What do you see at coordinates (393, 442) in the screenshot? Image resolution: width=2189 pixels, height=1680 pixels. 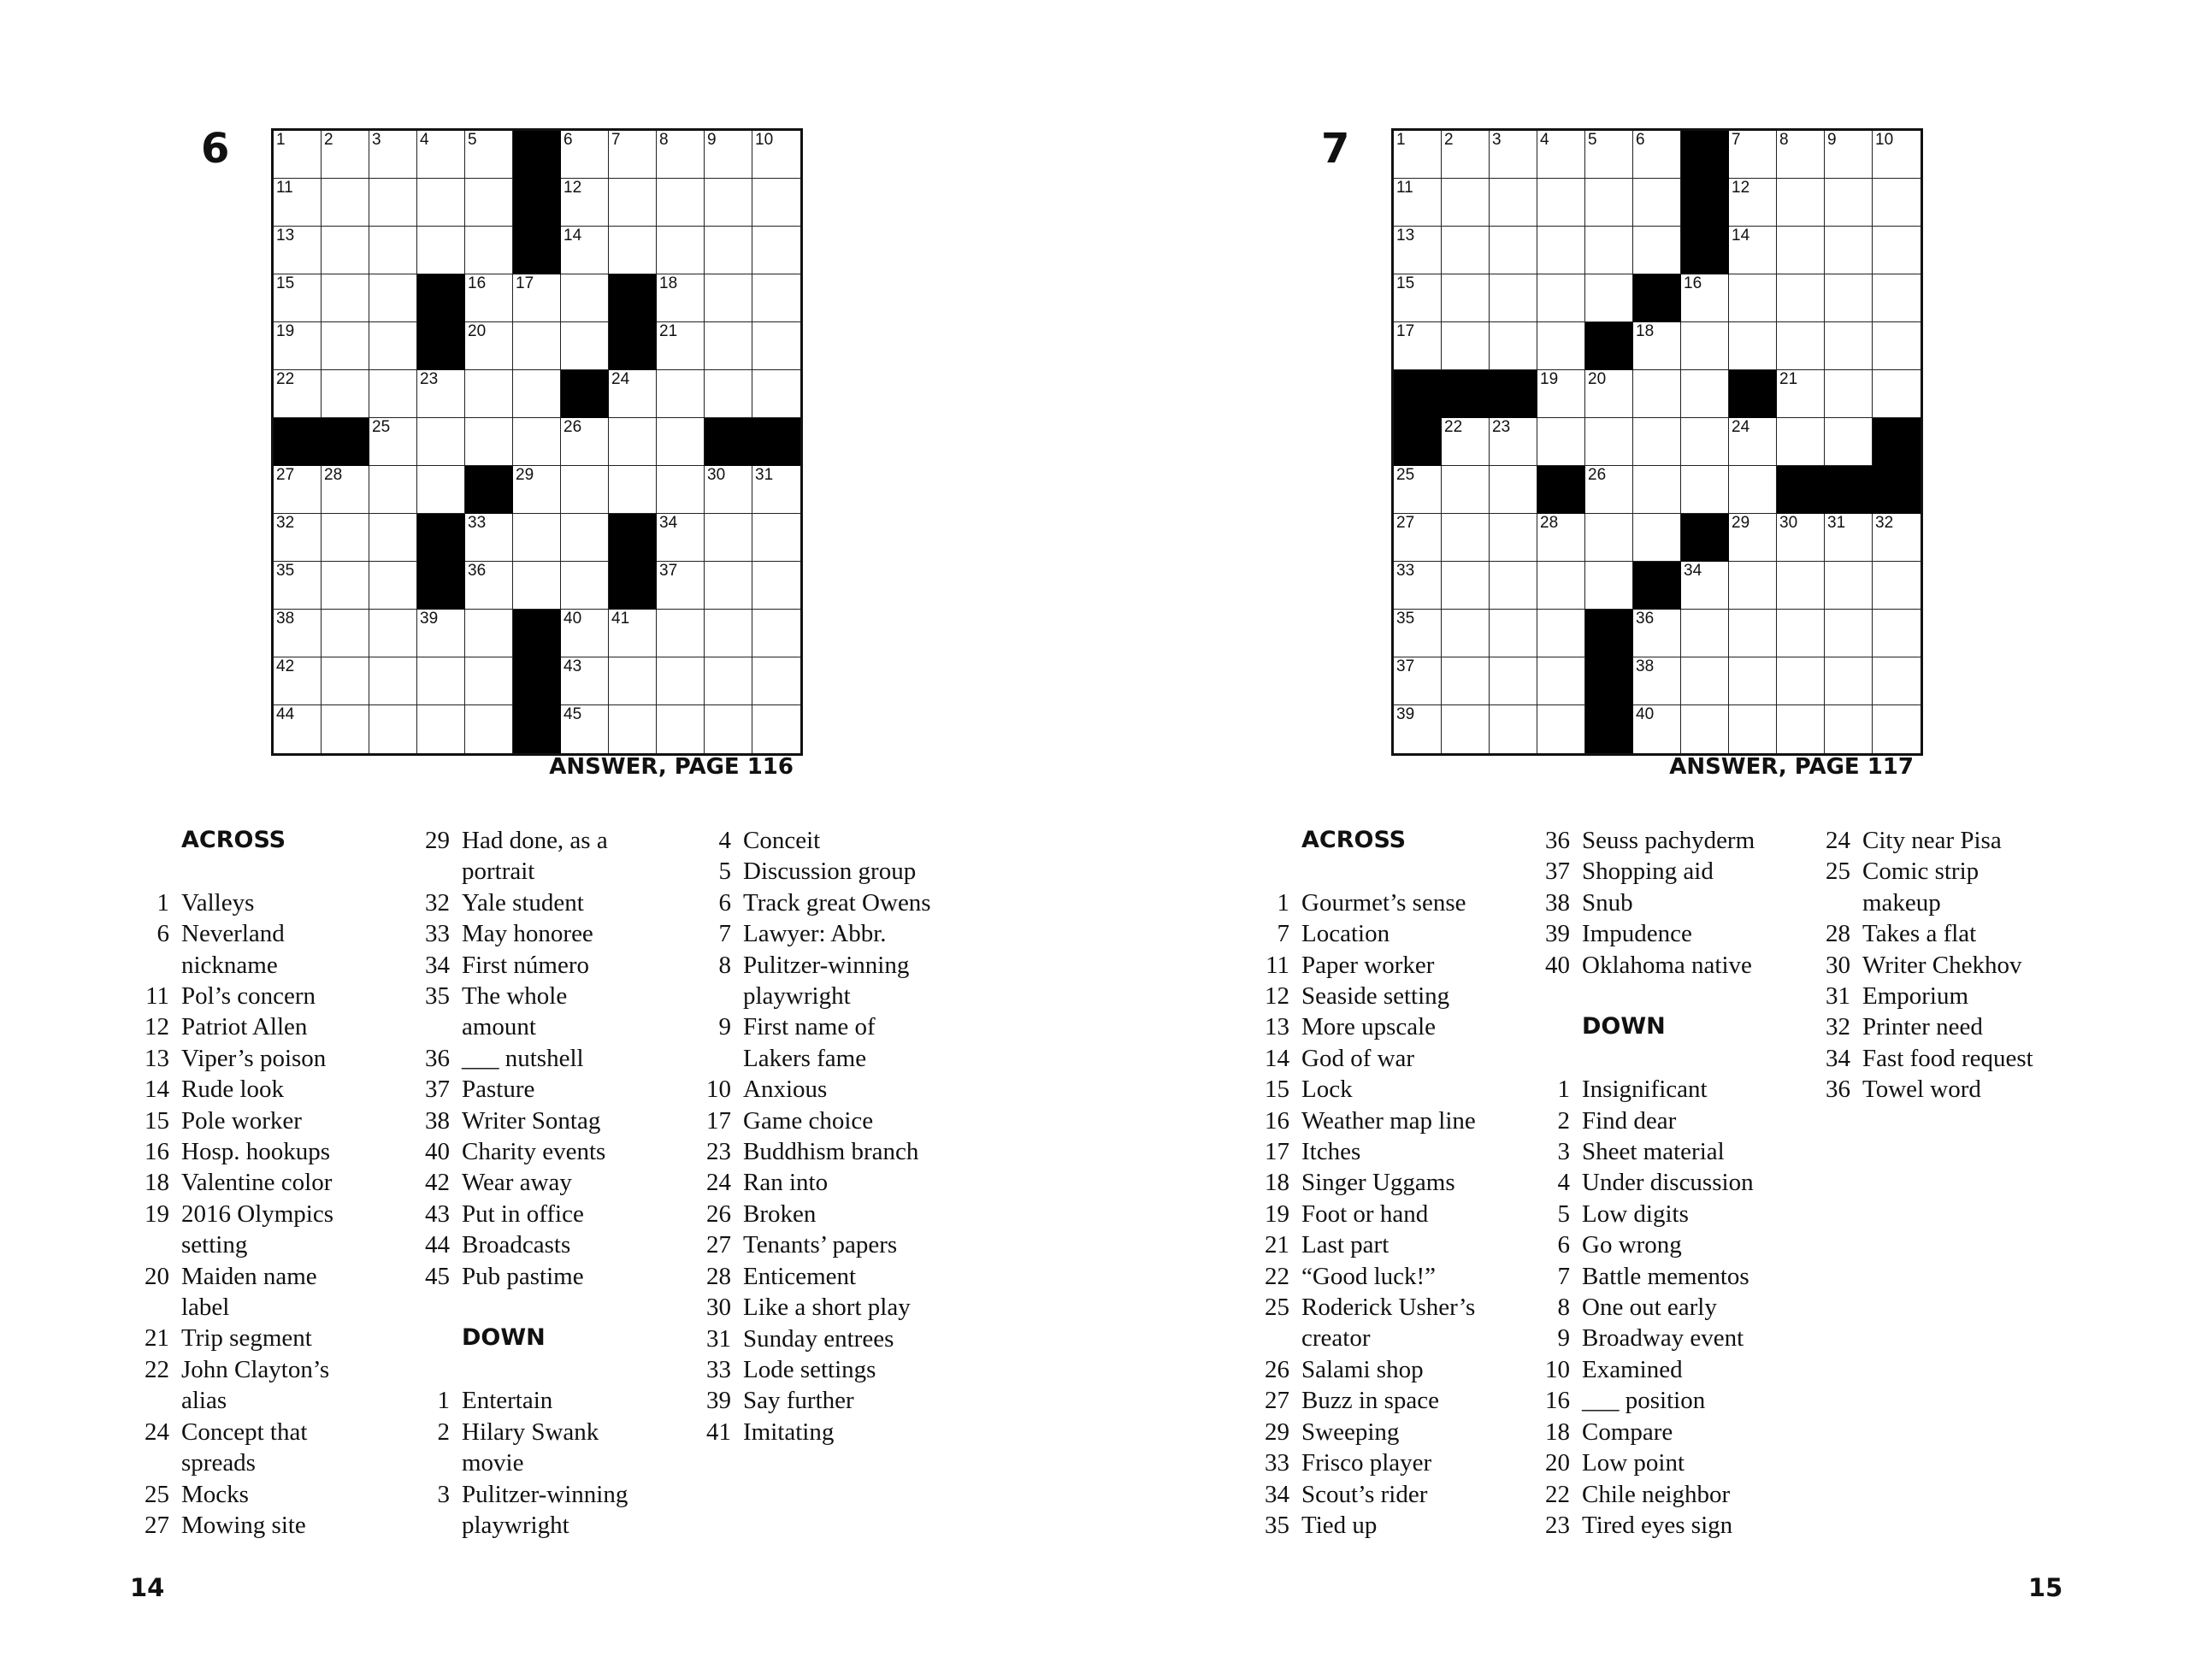 I see `grid-cell: 25` at bounding box center [393, 442].